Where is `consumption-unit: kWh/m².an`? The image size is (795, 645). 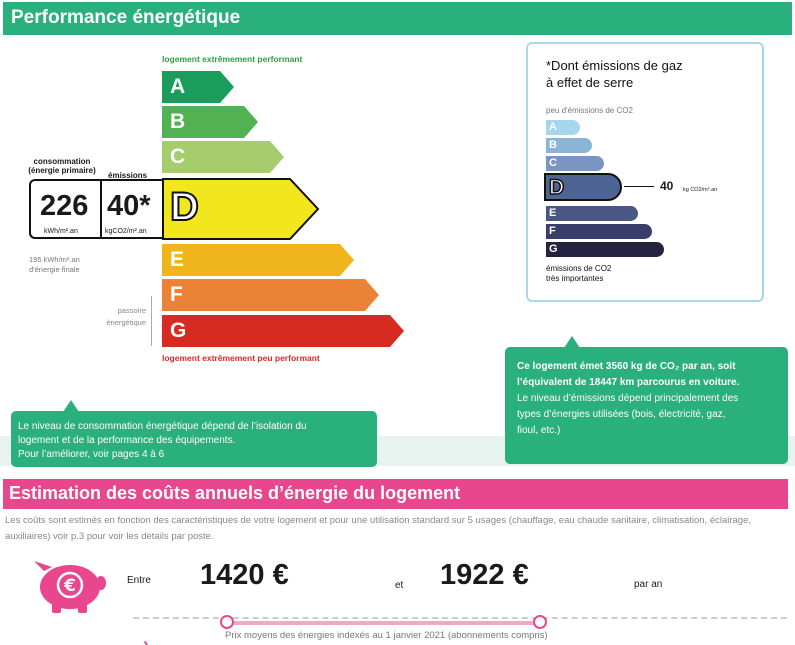
consumption-unit: kWh/m².an is located at coordinates (61, 231).